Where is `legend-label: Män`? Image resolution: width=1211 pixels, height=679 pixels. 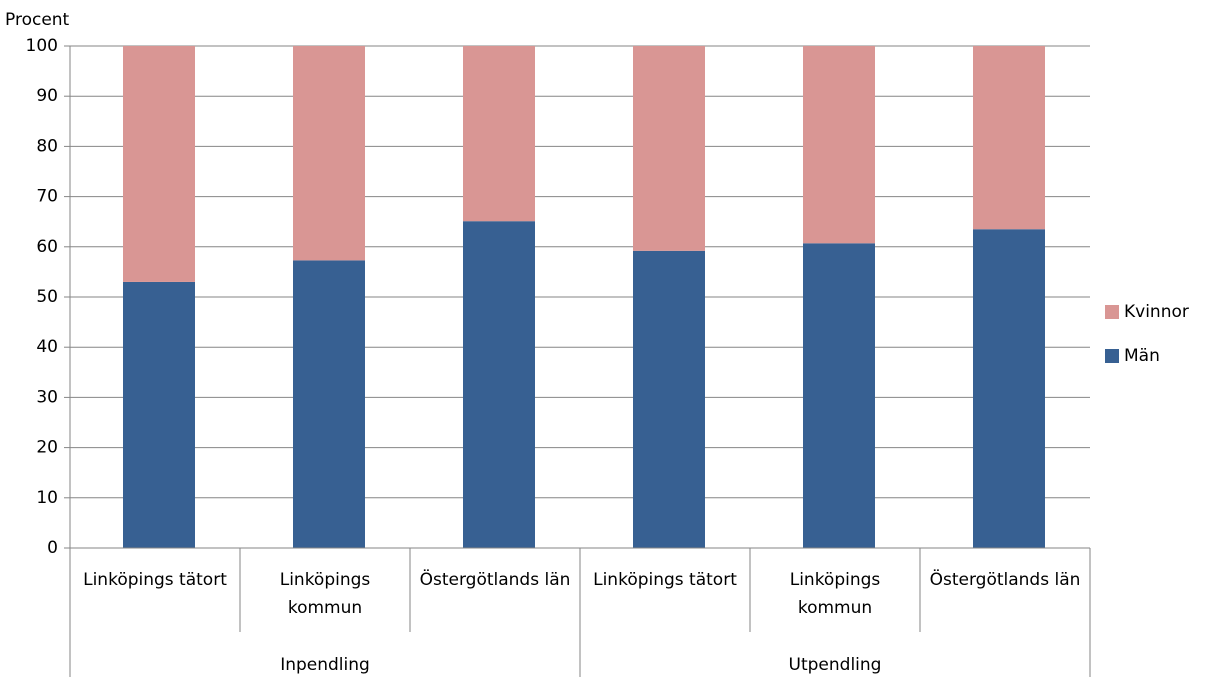
legend-label: Män is located at coordinates (1142, 356).